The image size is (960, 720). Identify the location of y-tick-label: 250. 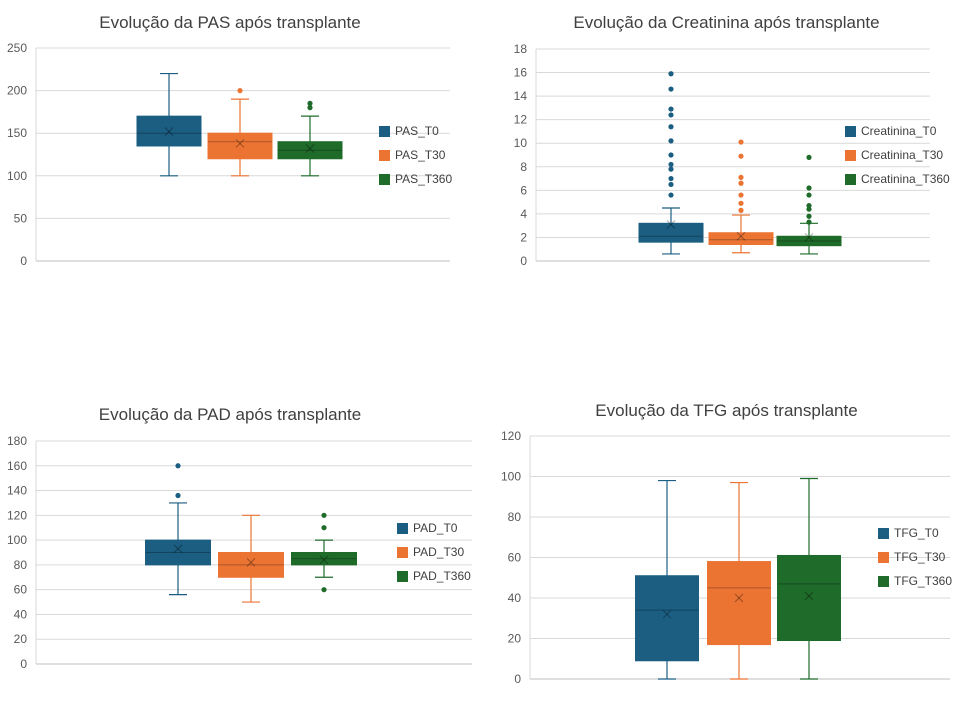
(17, 48).